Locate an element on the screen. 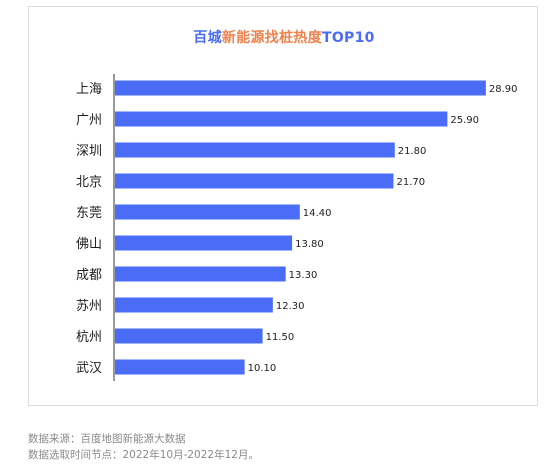  category-label: 苏州 is located at coordinates (89, 306).